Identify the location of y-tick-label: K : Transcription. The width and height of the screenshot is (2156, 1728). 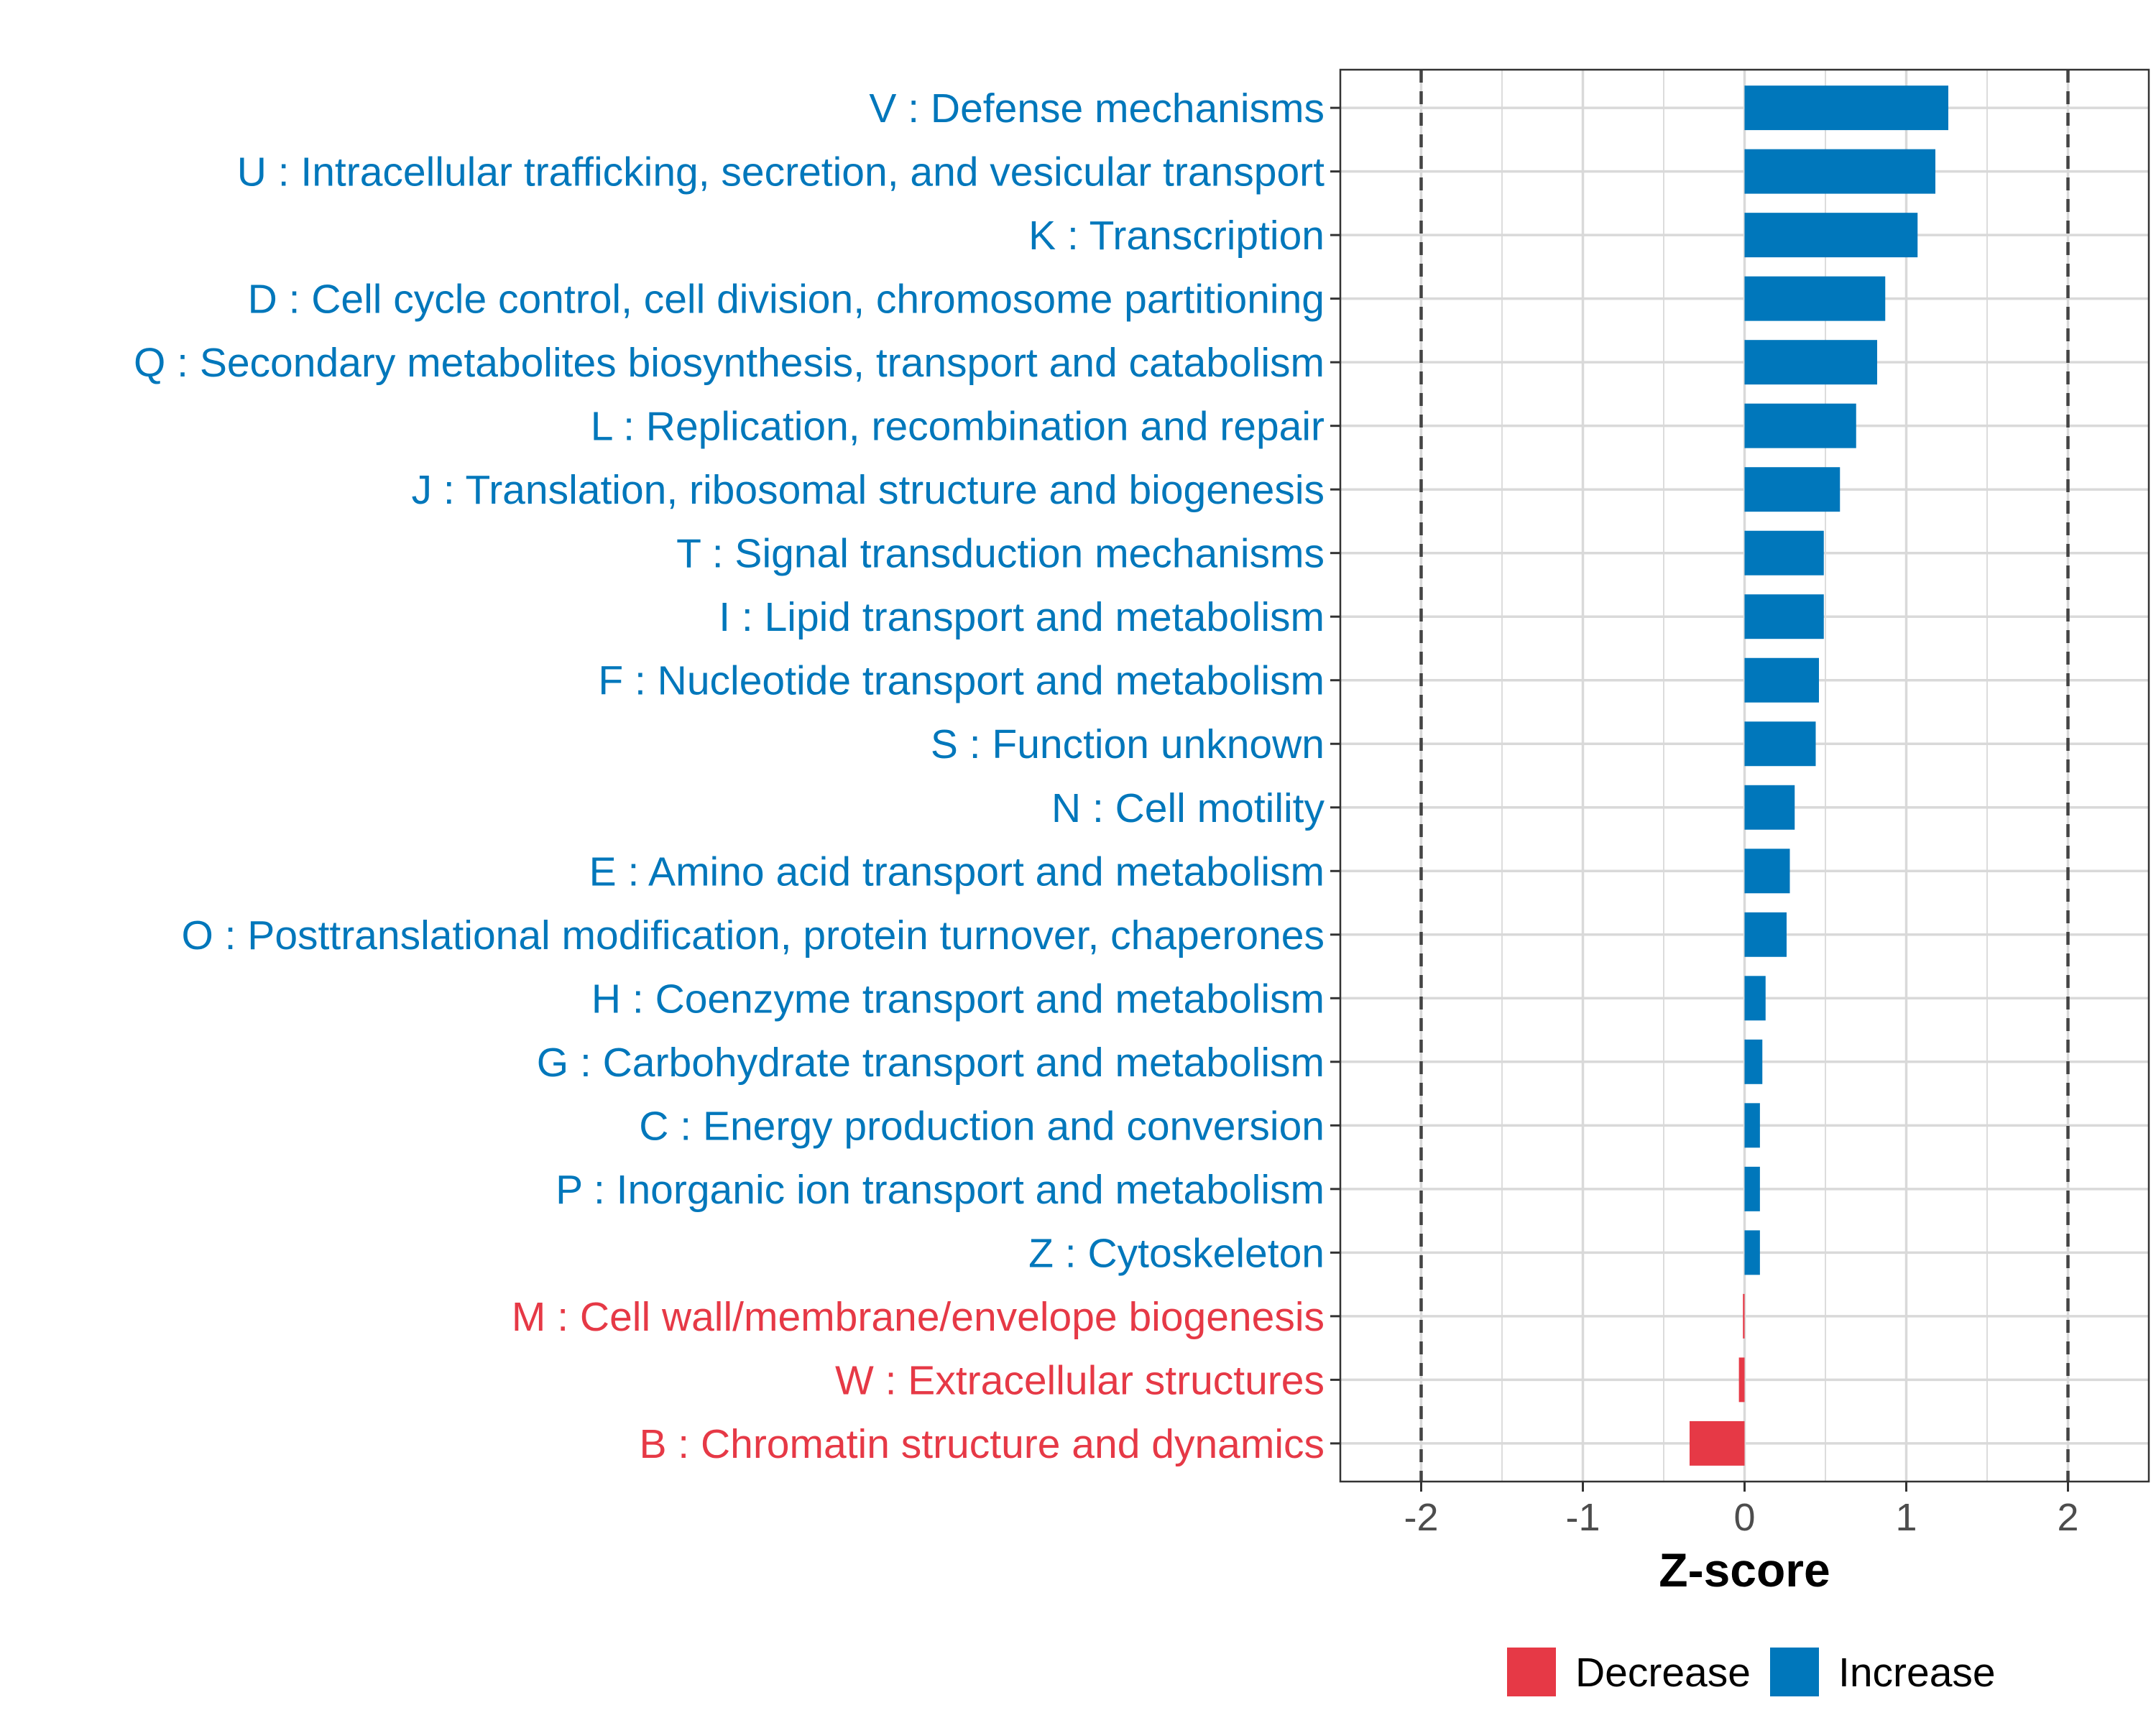
(1176, 236).